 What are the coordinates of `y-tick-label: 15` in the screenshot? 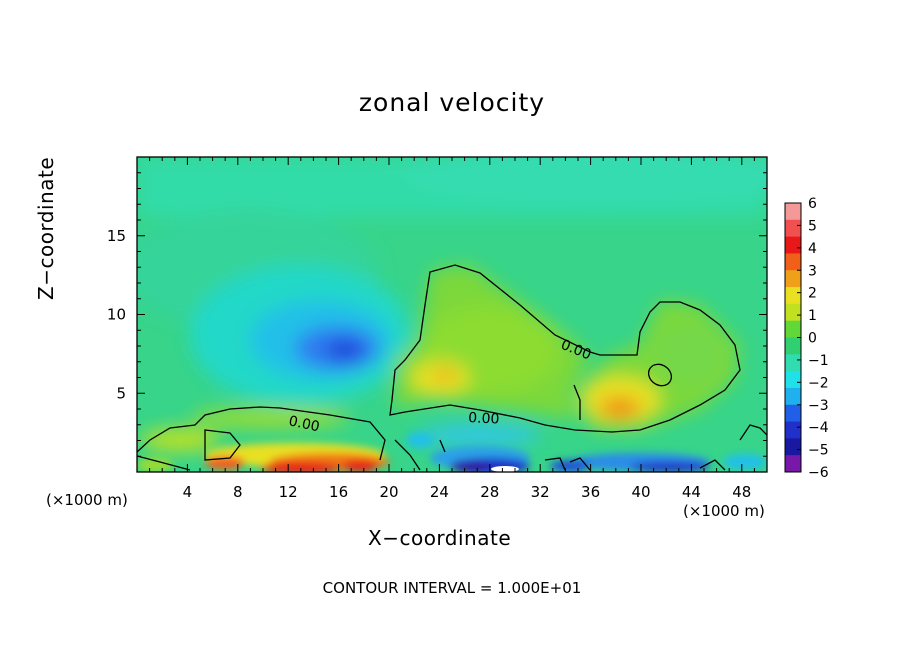 It's located at (116, 236).